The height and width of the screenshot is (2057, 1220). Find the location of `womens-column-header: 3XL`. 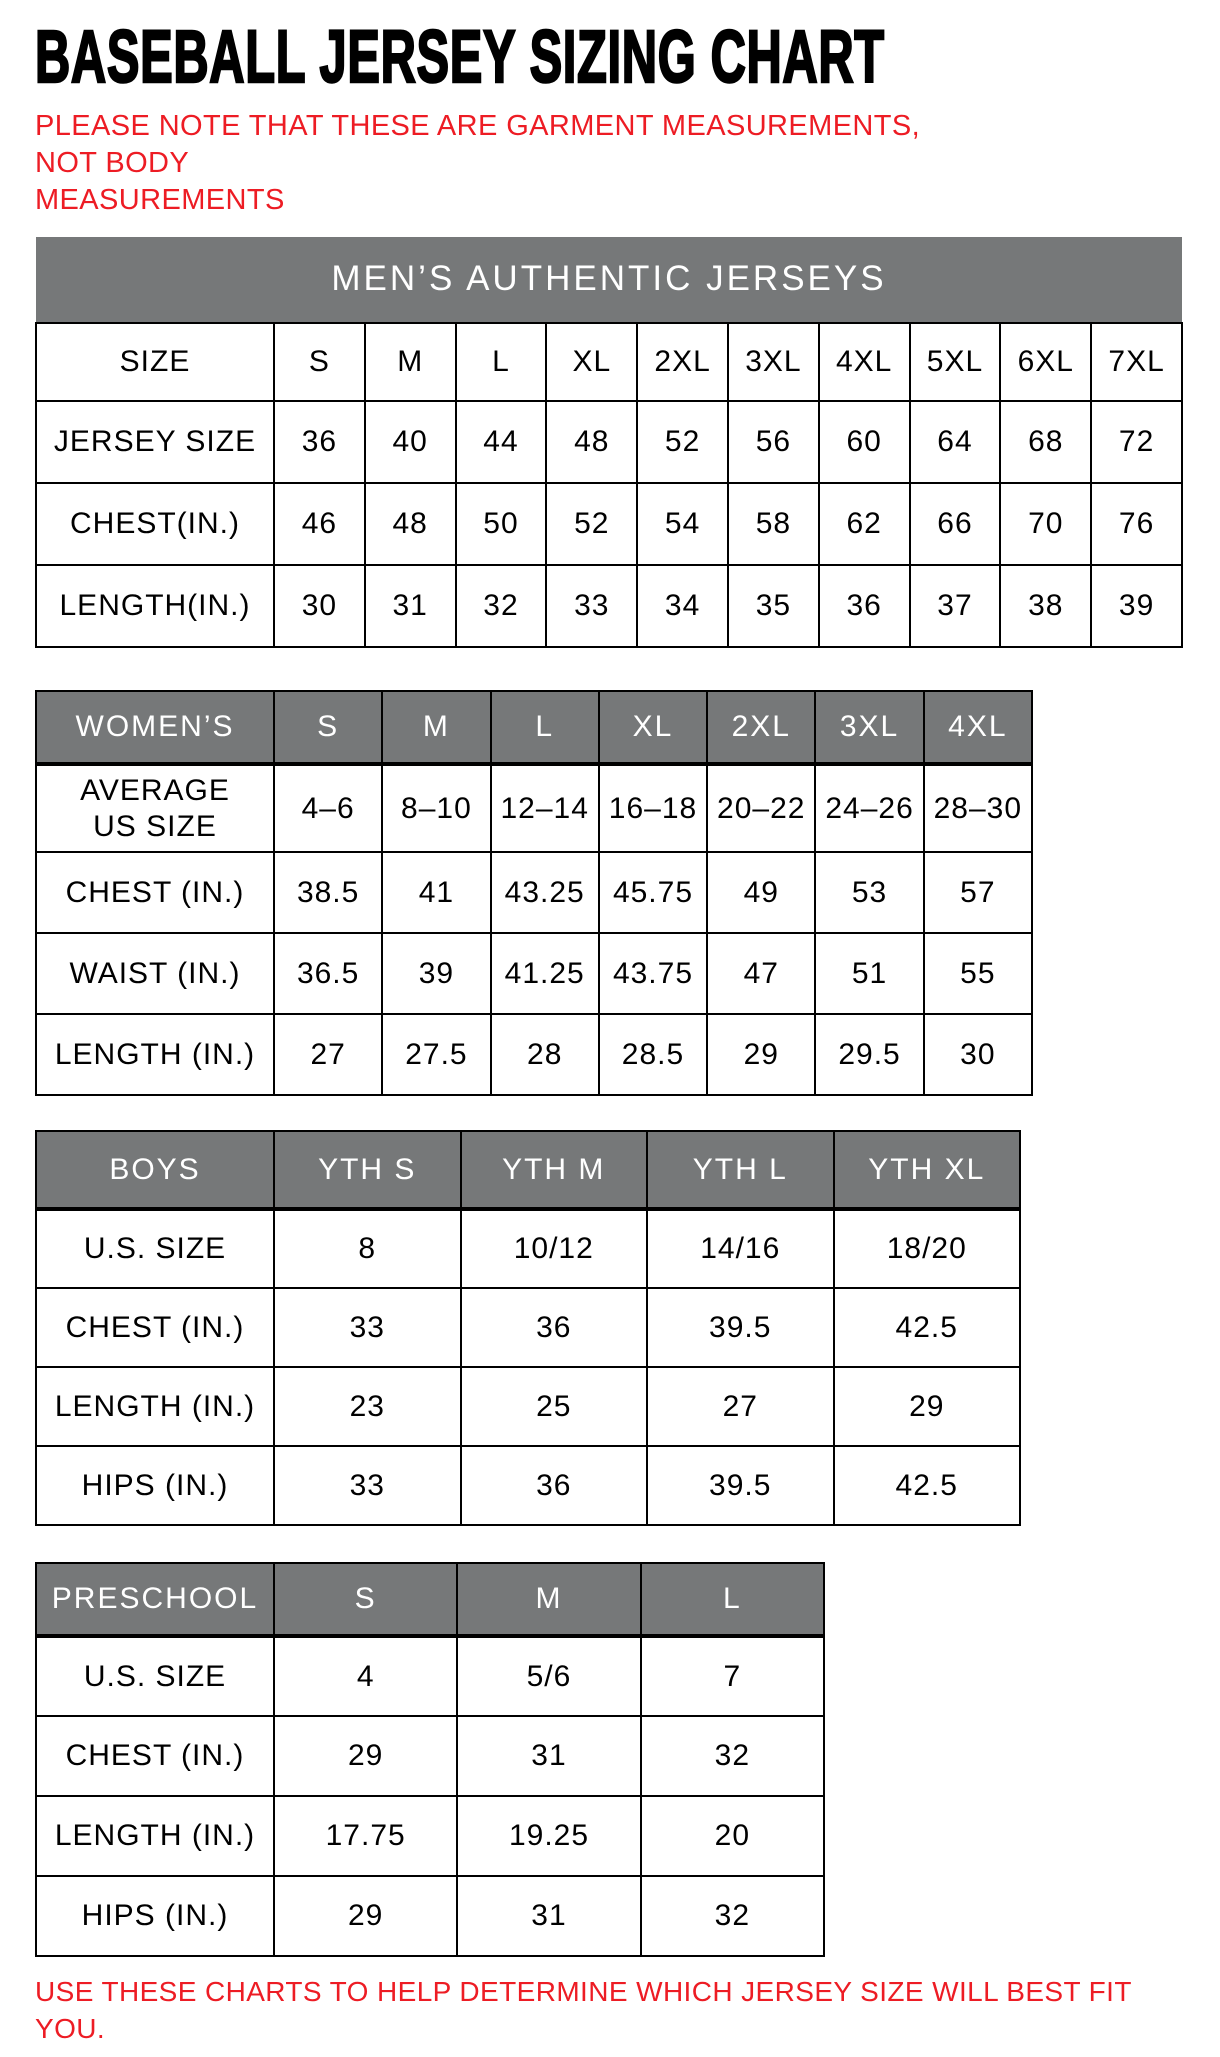

womens-column-header: 3XL is located at coordinates (869, 728).